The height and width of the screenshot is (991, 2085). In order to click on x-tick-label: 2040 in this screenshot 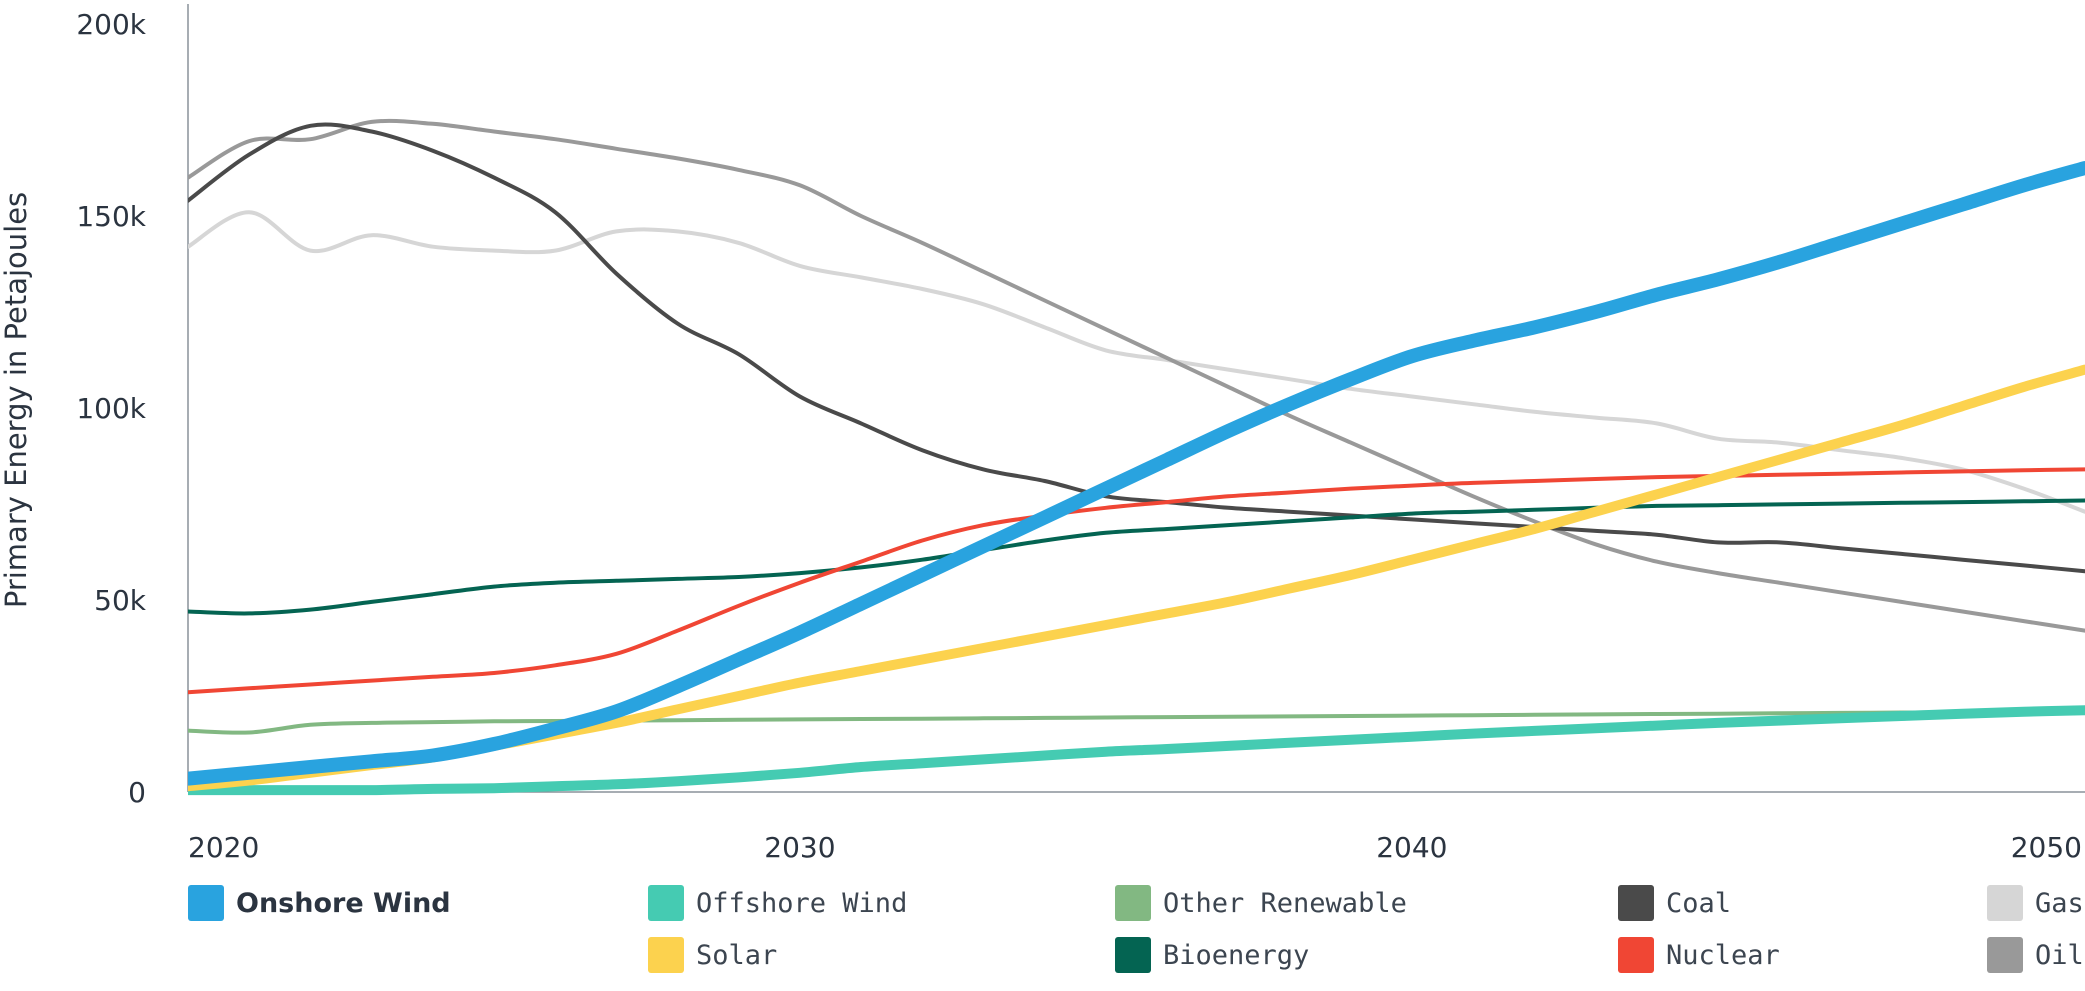, I will do `click(1411, 847)`.